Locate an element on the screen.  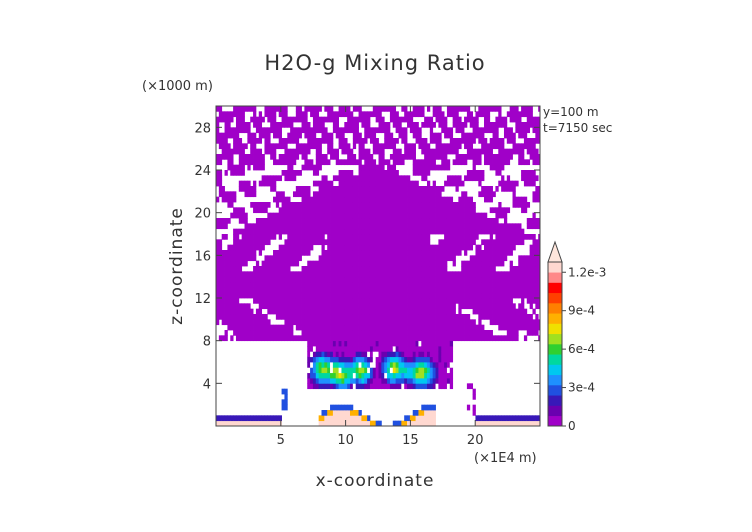
y-tick-label: 12 is located at coordinates (202, 299).